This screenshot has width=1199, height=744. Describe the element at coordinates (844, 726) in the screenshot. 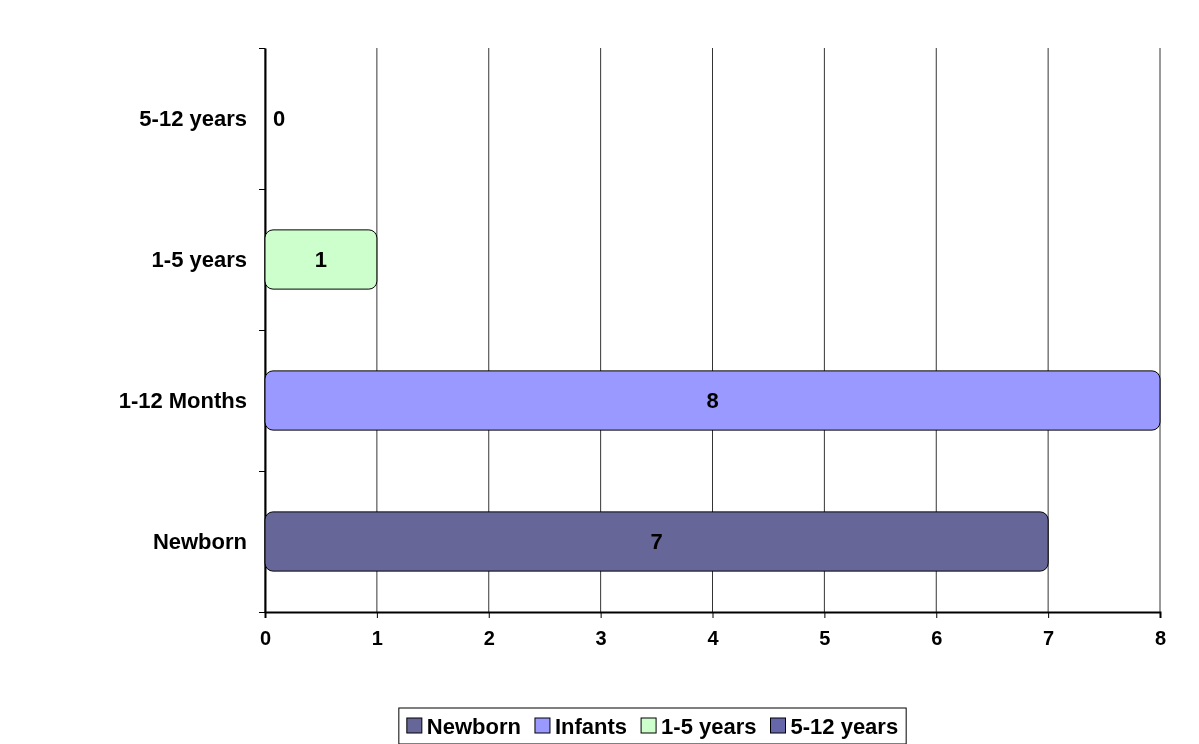

I see `legend-label: 5-12 years` at that location.